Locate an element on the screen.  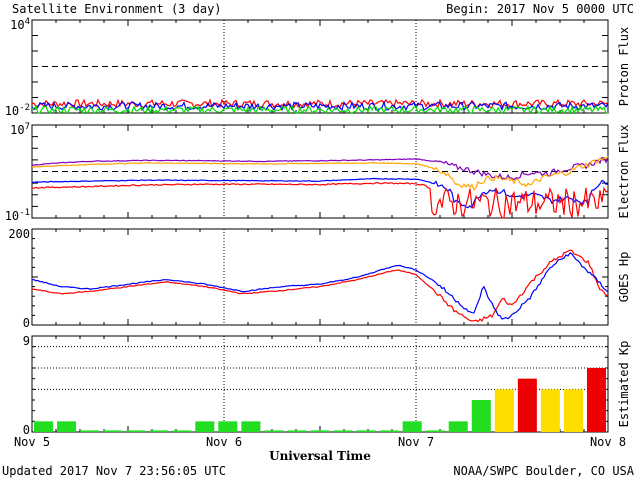
x-axis: Nov 5 Nov 6 Nov 7 Nov 8 Universal Time is located at coordinates (320, 449).